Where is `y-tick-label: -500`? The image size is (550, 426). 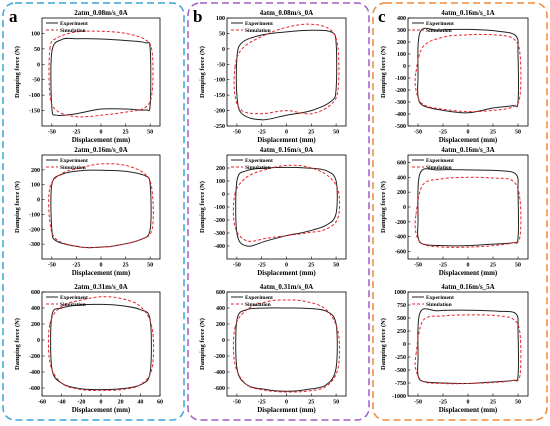
y-tick-label: -500 is located at coordinates (400, 127).